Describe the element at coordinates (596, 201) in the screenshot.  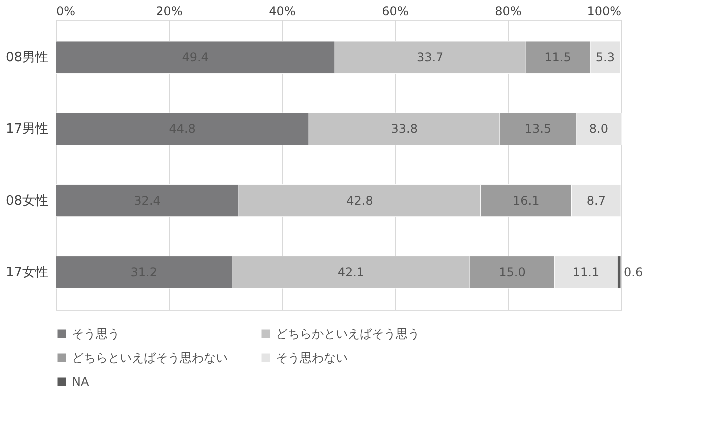
I see `data-label: 8.7` at that location.